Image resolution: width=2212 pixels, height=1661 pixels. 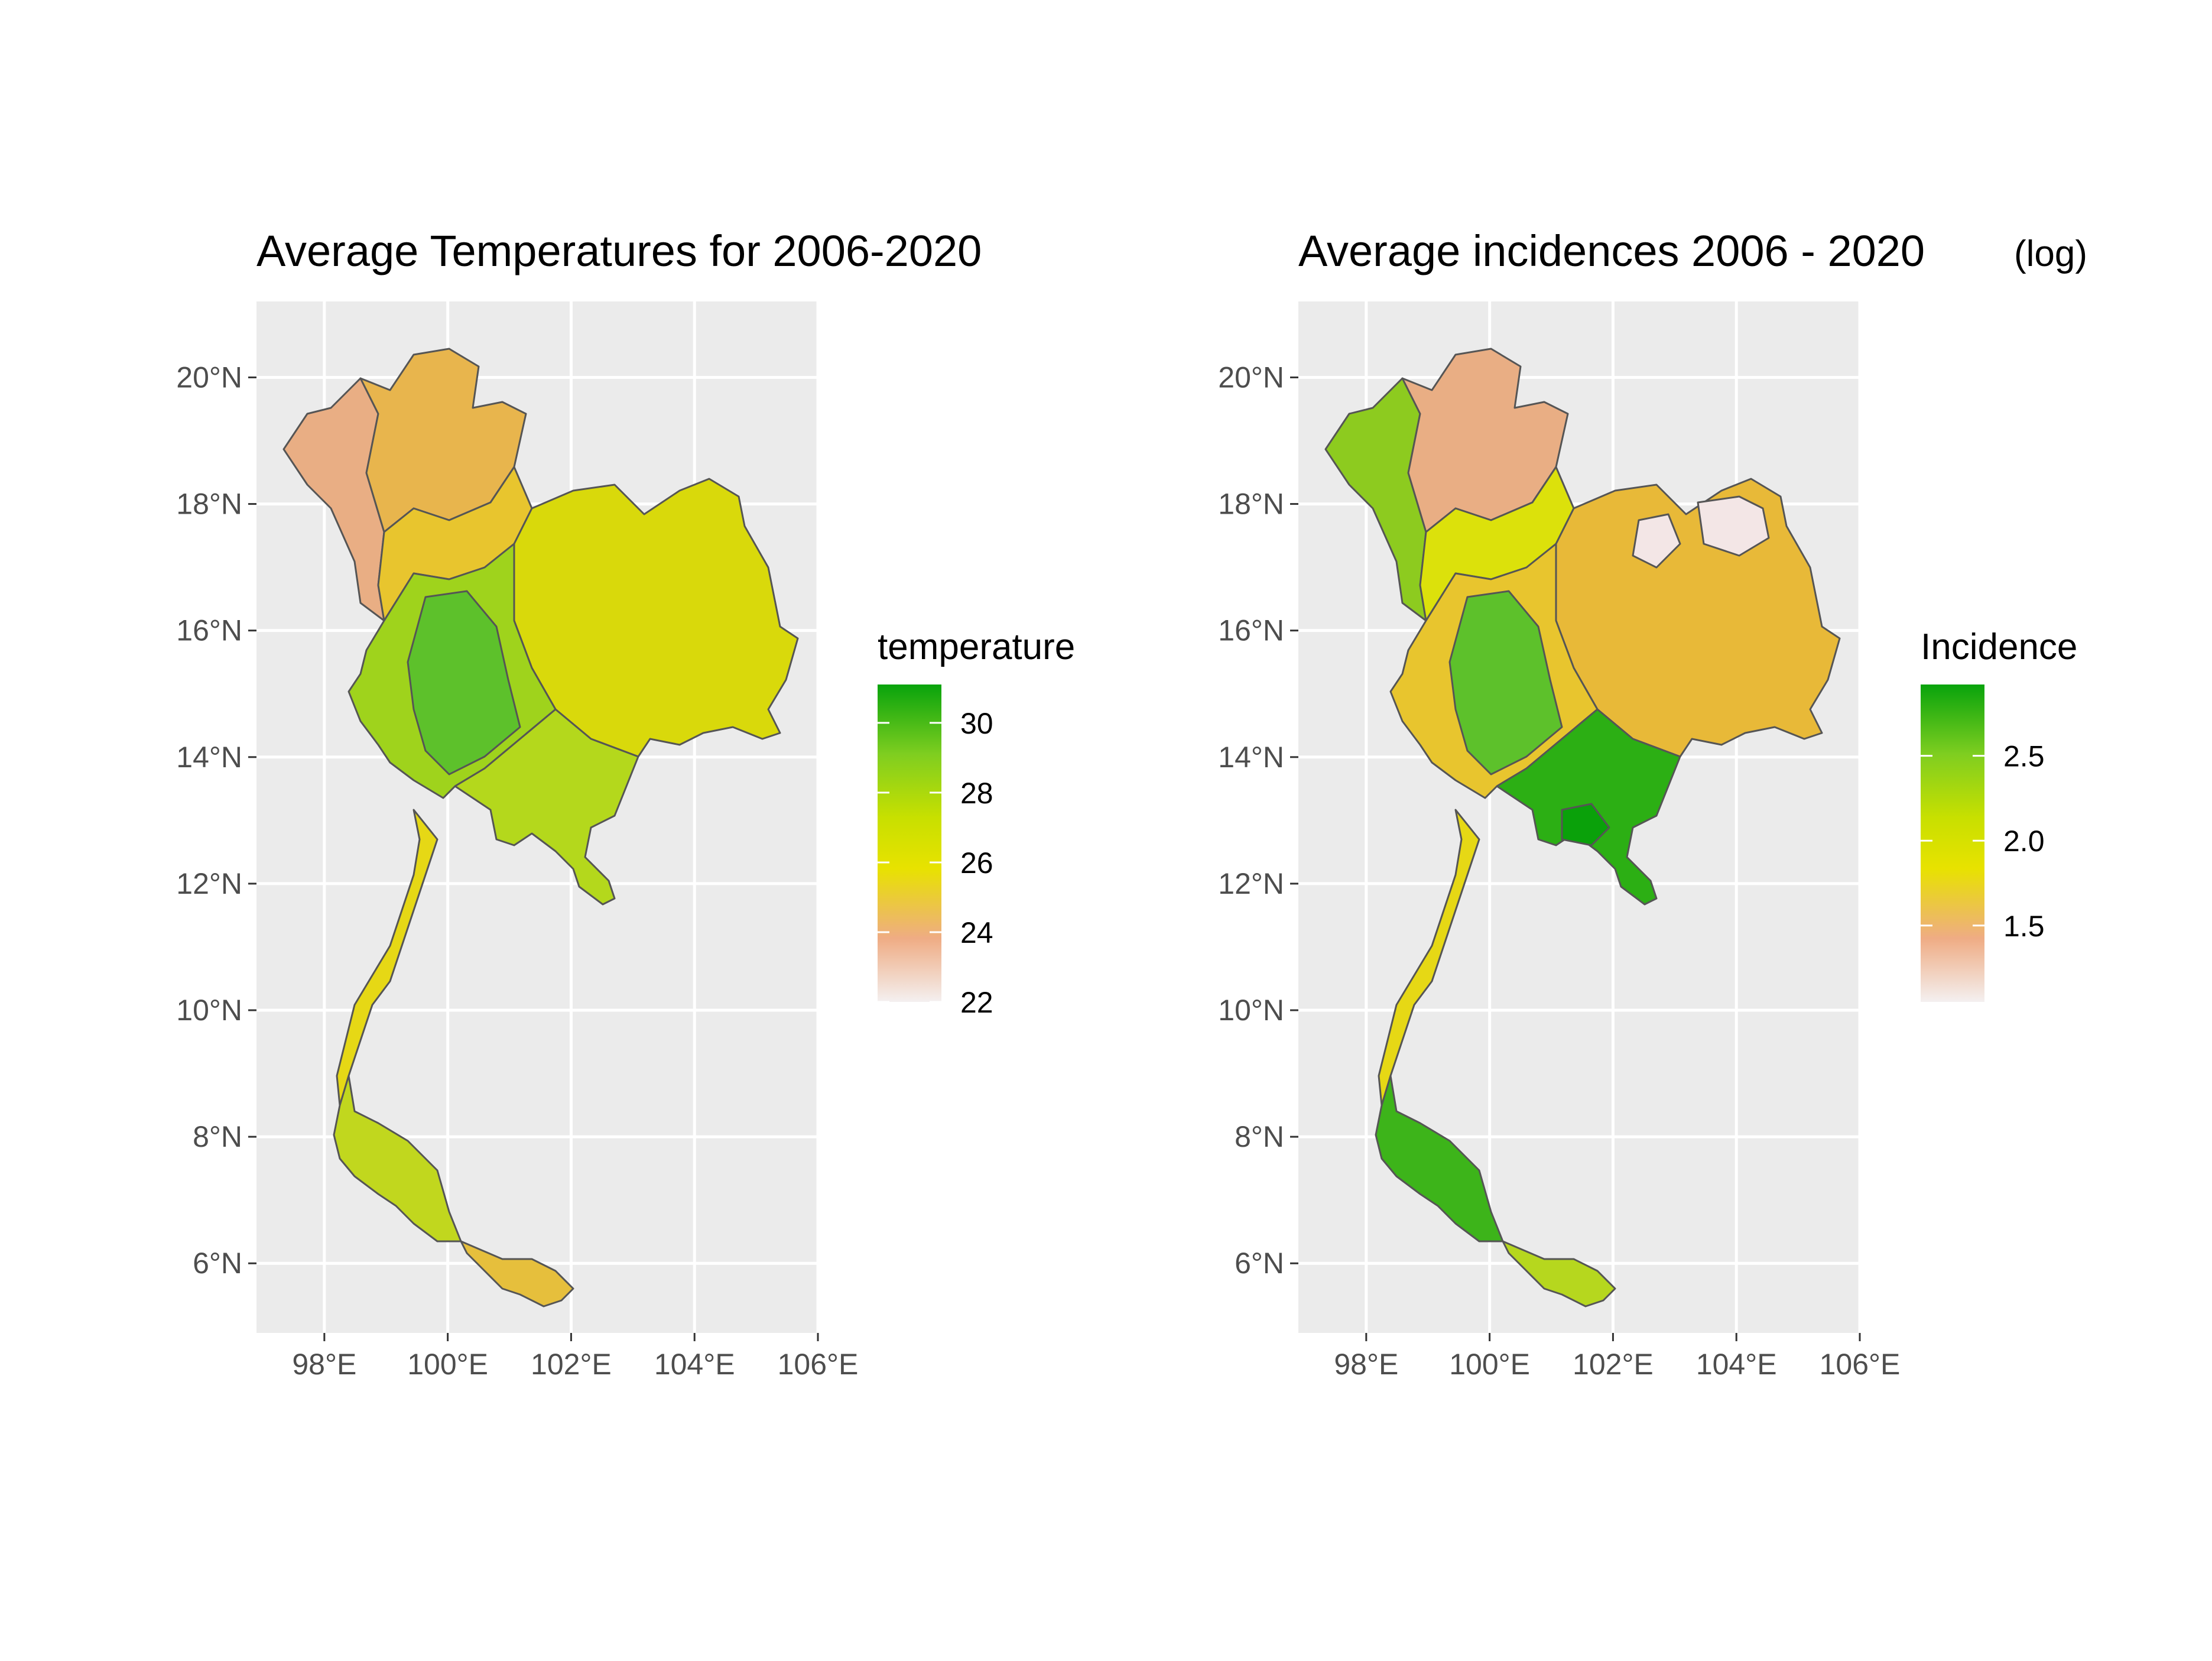 What do you see at coordinates (976, 647) in the screenshot?
I see `legend-title: temperature` at bounding box center [976, 647].